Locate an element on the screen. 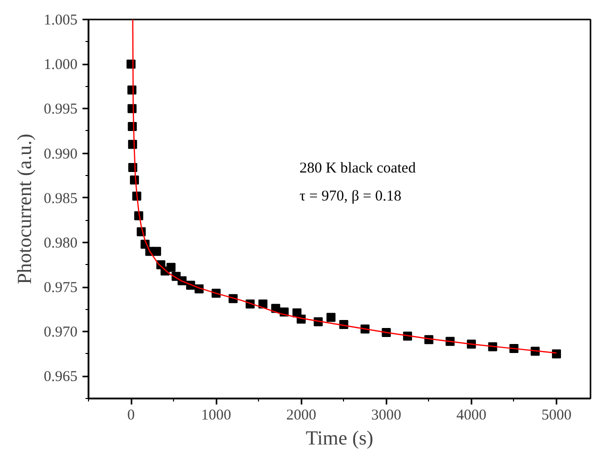 This screenshot has width=598, height=463. annotation: τ = 970, β = 0.18 is located at coordinates (351, 196).